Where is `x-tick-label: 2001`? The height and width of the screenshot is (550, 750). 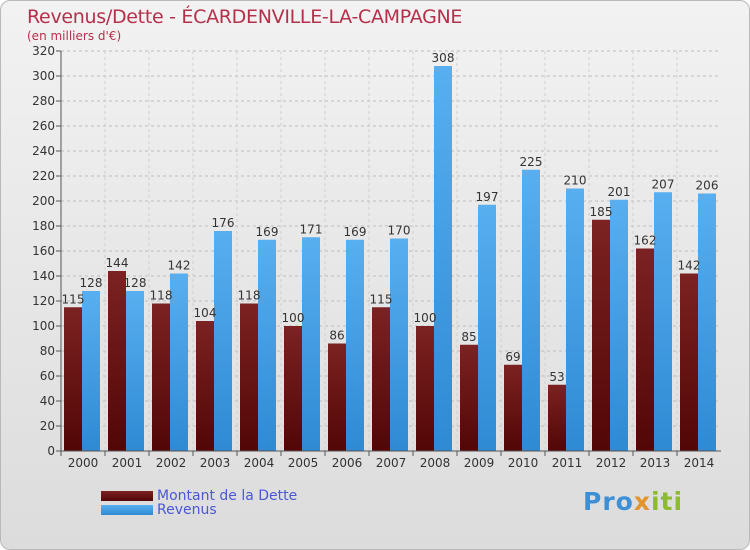
x-tick-label: 2001 is located at coordinates (127, 463).